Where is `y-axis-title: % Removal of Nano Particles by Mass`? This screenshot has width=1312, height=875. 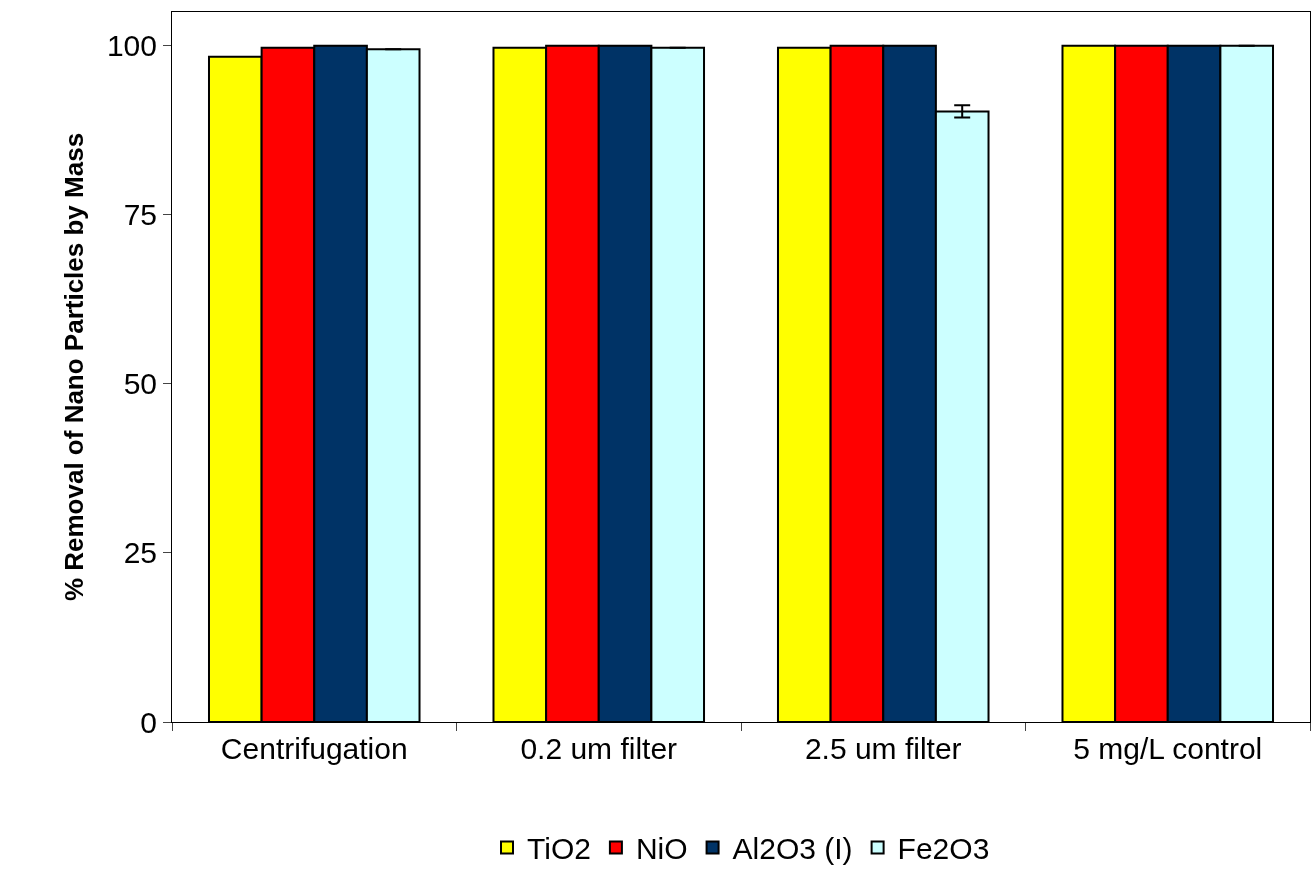 y-axis-title: % Removal of Nano Particles by Mass is located at coordinates (74, 367).